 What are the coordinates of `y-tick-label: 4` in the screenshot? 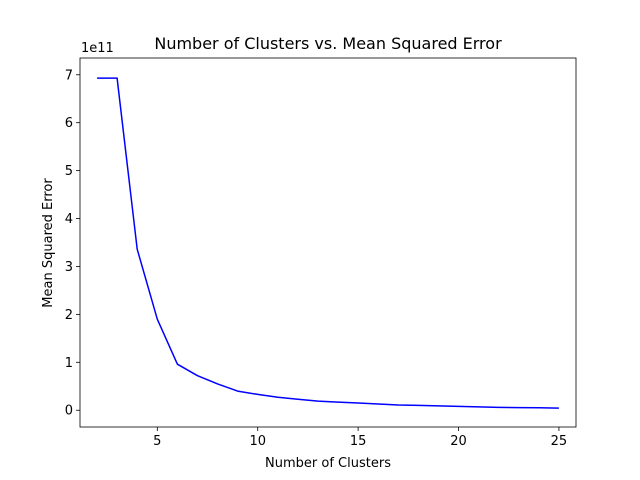 It's located at (69, 219).